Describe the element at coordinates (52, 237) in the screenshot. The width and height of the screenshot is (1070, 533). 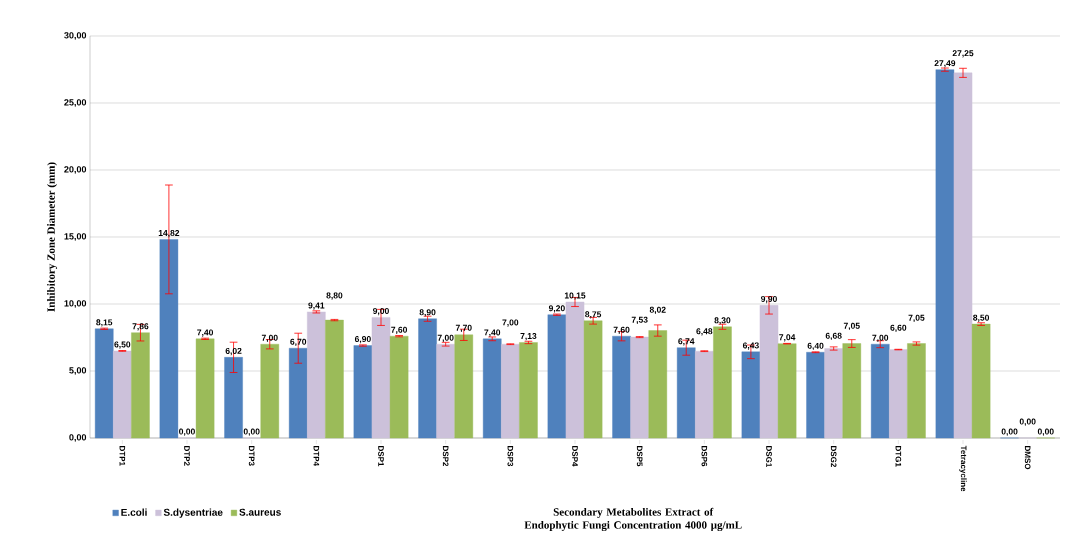
I see `y-axis-title: Inhibitory Zone Diameter (mm)` at that location.